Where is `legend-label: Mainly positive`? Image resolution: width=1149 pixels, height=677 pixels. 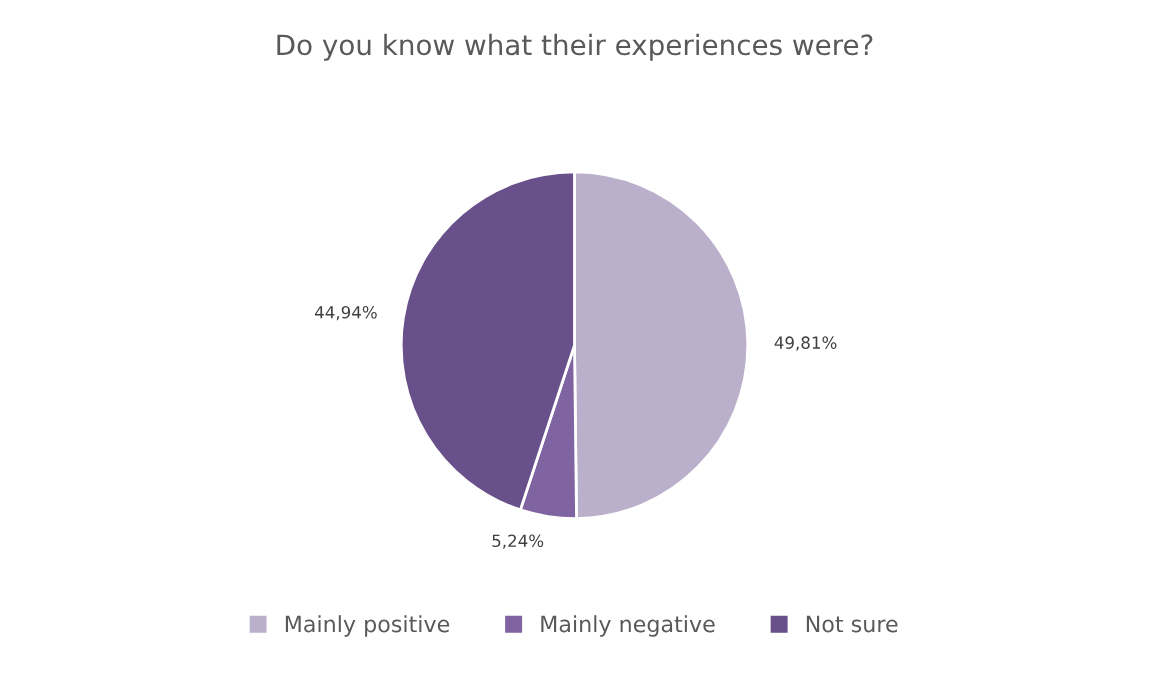 legend-label: Mainly positive is located at coordinates (367, 626).